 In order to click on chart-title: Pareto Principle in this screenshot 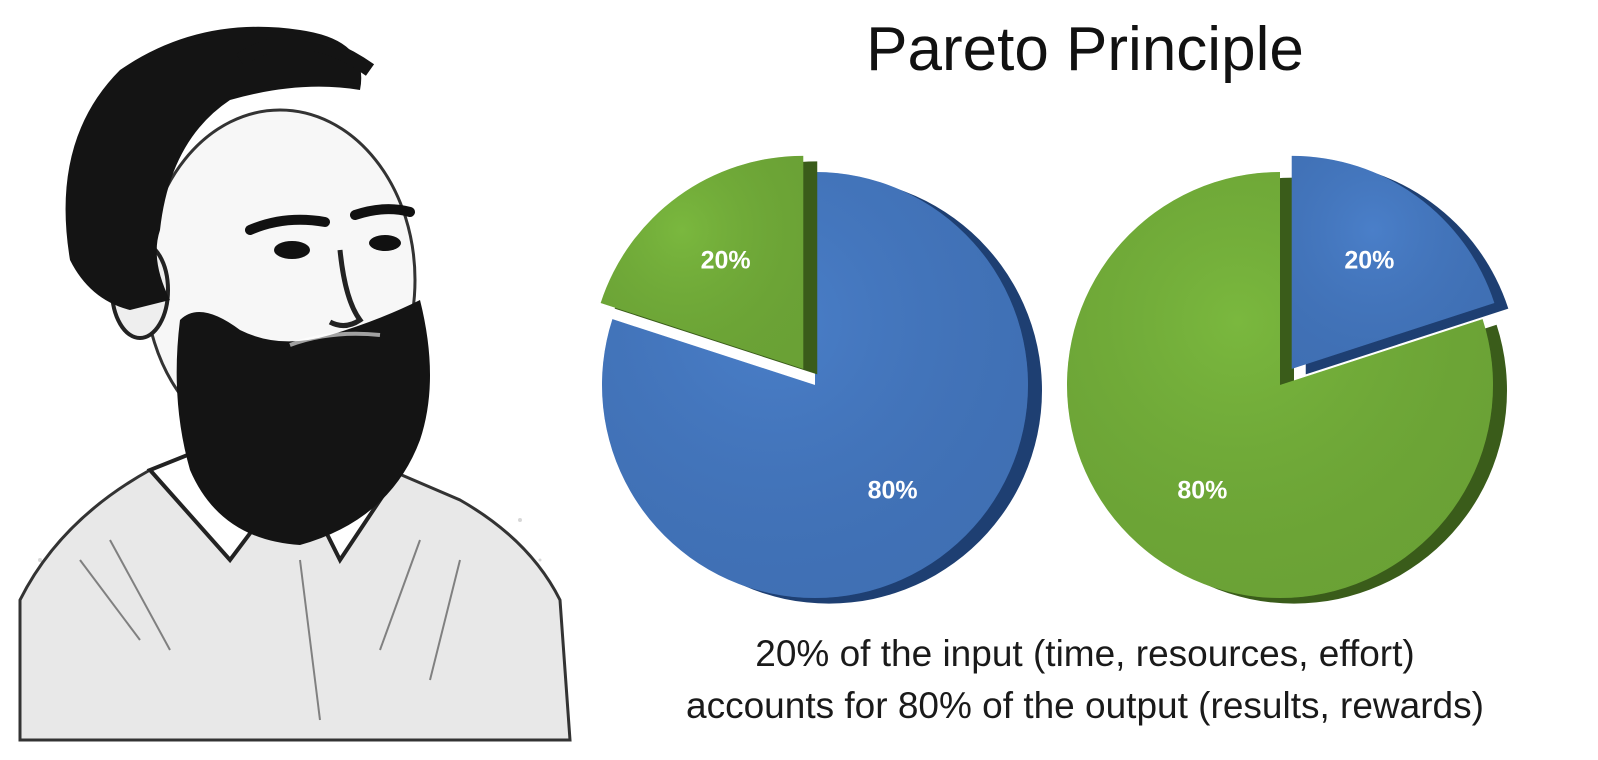, I will do `click(1085, 49)`.